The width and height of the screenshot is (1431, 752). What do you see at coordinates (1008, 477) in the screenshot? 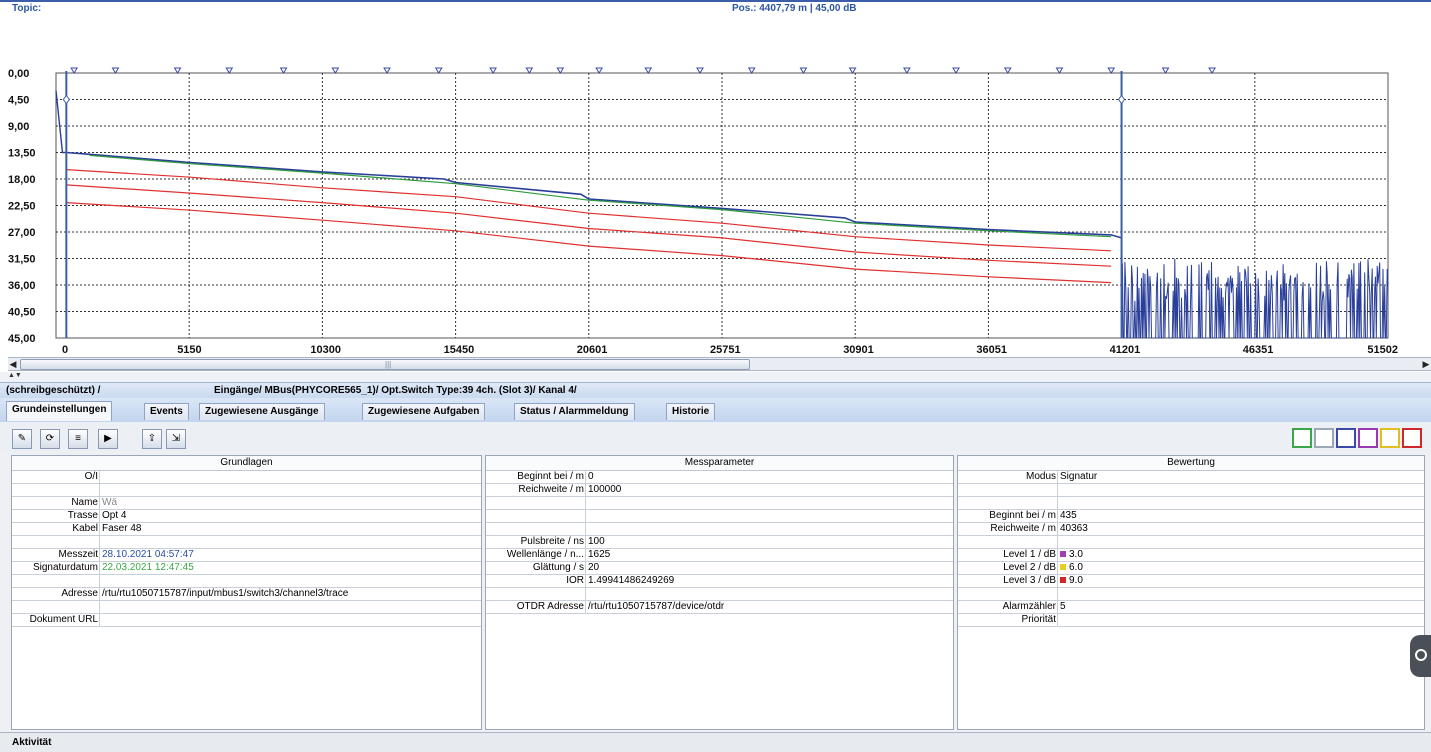
I see `bewertung-row-label: Modus` at bounding box center [1008, 477].